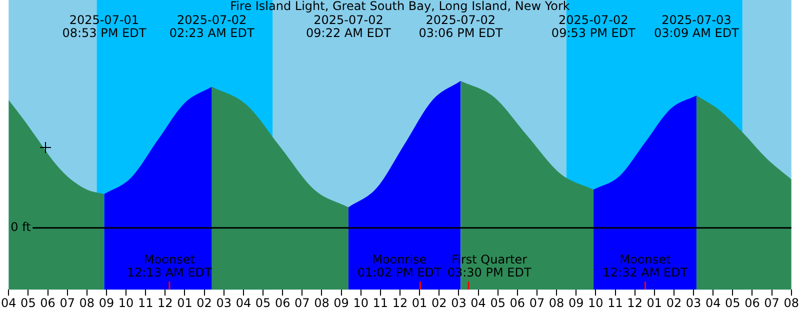  What do you see at coordinates (399, 266) in the screenshot?
I see `ref-line-label: Moonrise 01:02 PM EDT` at bounding box center [399, 266].